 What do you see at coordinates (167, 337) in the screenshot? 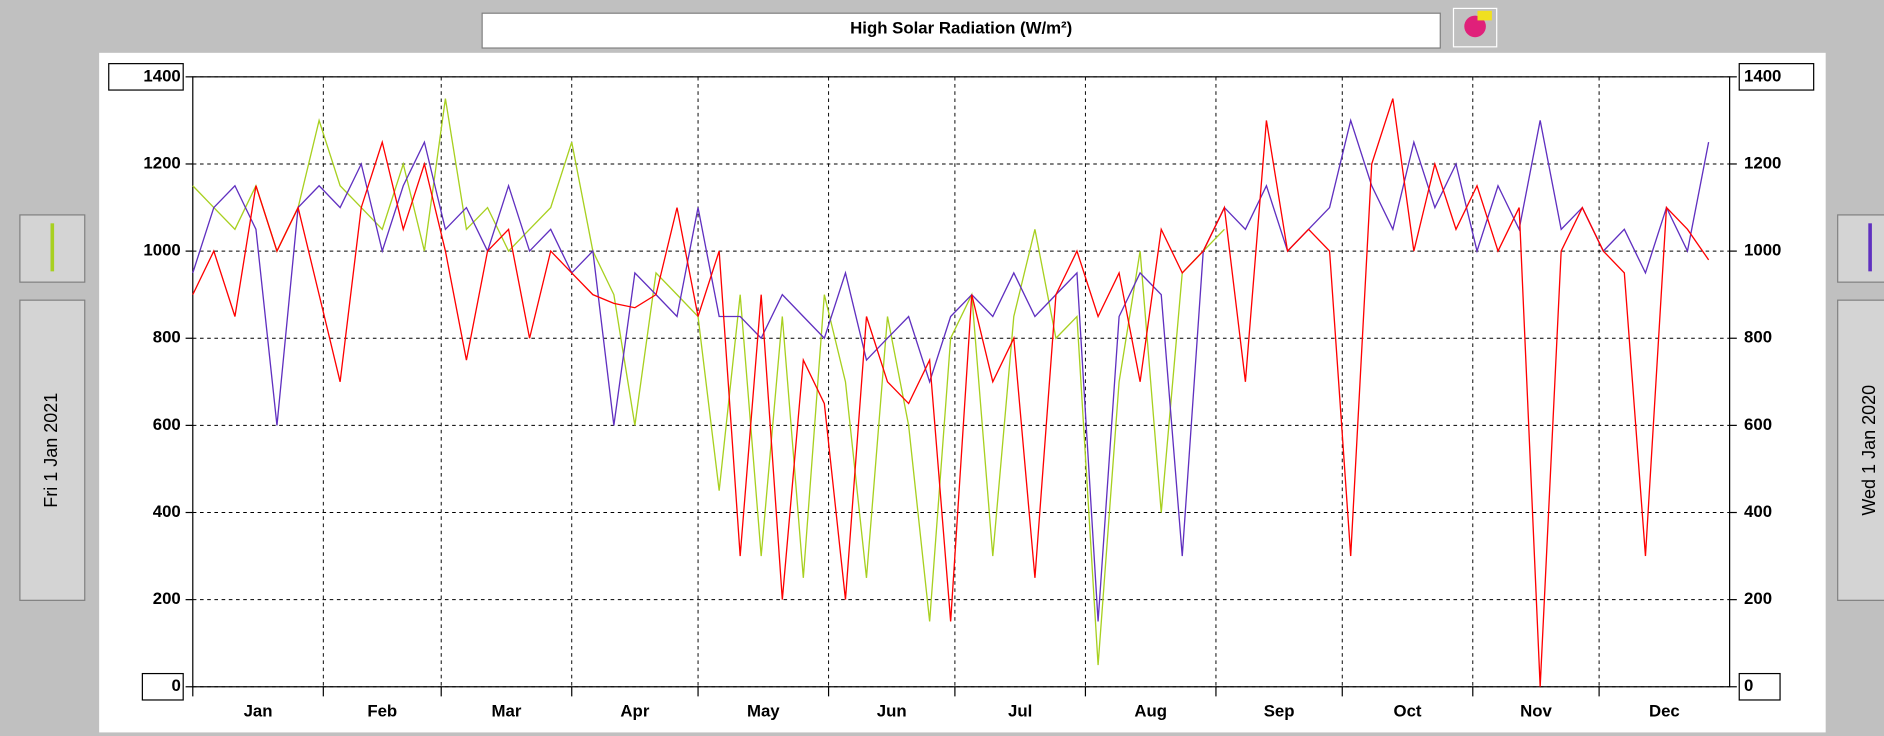
I see `y-tick-label: 800` at bounding box center [167, 337].